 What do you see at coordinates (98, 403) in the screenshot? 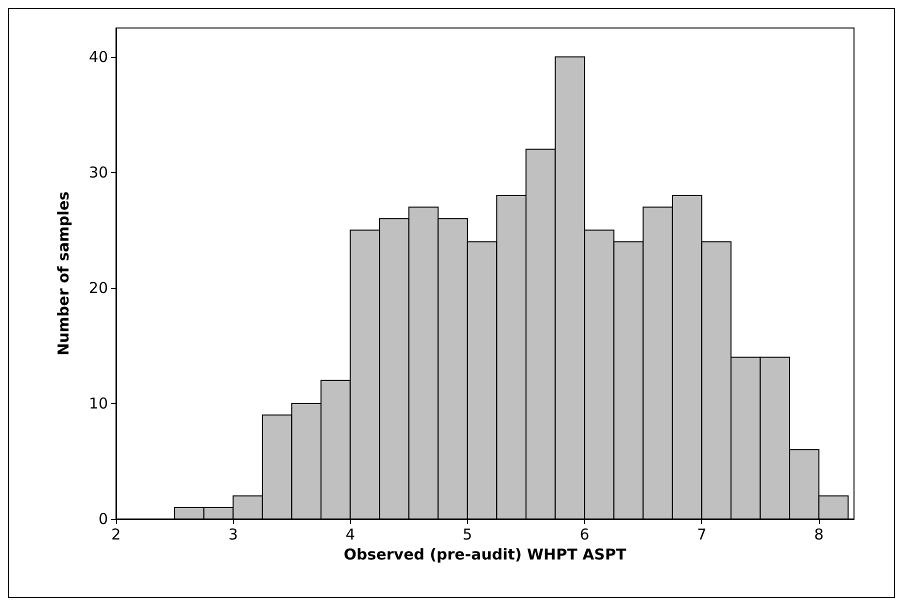
I see `y-tick-label: 10` at bounding box center [98, 403].